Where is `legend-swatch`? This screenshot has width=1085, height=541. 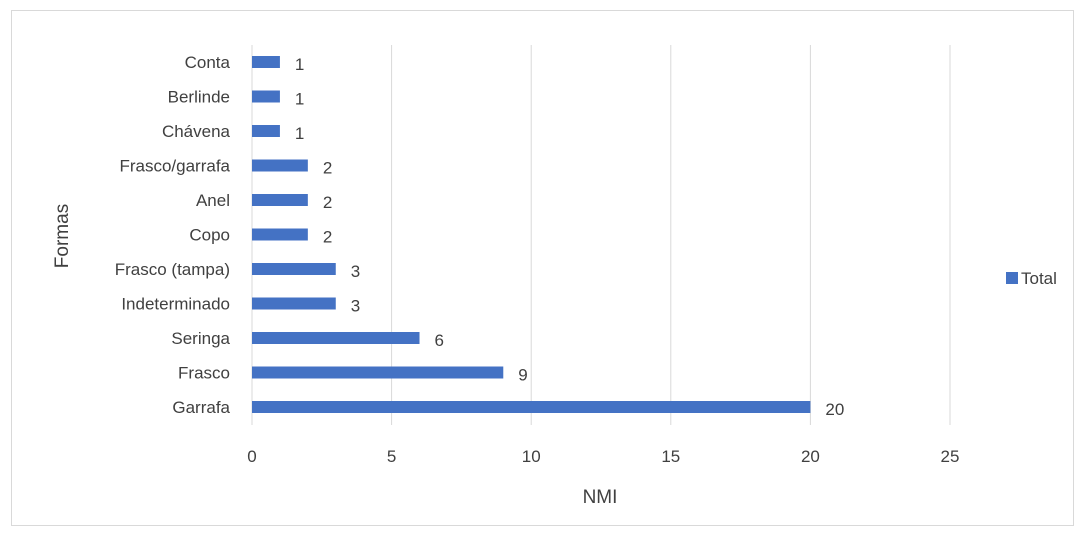
legend-swatch is located at coordinates (1012, 278).